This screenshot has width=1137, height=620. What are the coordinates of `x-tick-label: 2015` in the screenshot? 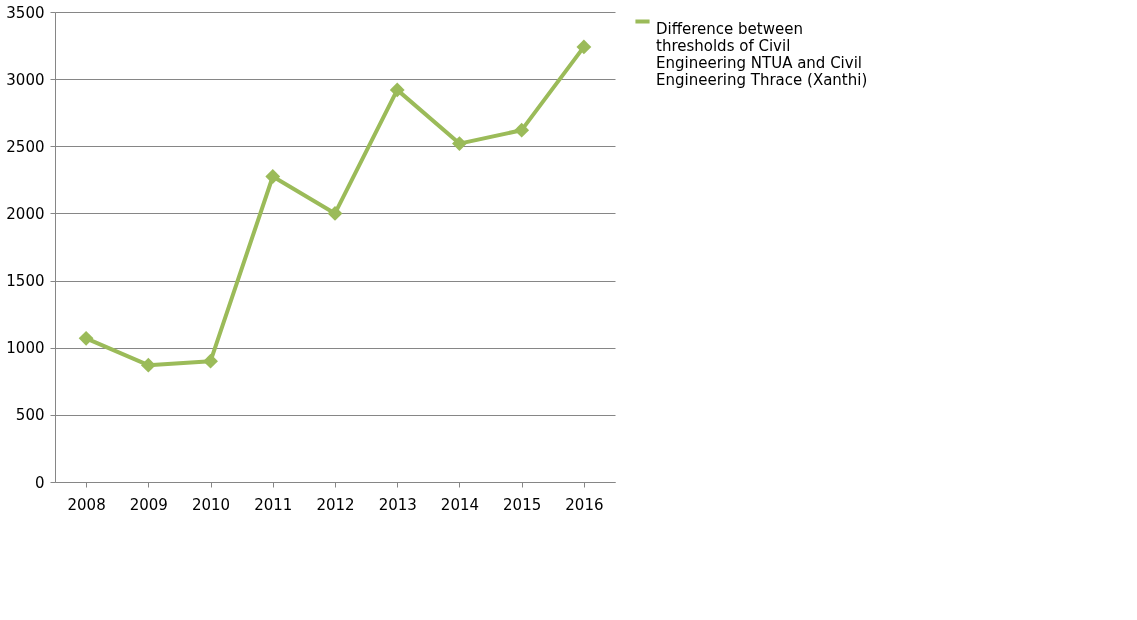 It's located at (522, 504).